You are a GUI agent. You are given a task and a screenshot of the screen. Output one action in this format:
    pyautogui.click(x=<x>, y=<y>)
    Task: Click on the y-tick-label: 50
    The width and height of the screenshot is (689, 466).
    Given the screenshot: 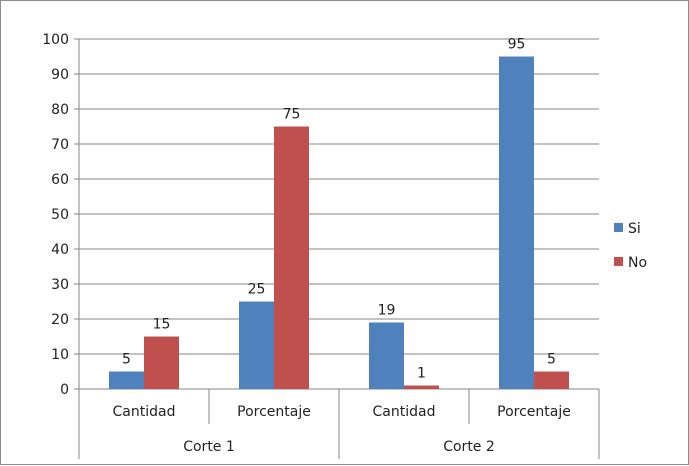 What is the action you would take?
    pyautogui.click(x=60, y=215)
    